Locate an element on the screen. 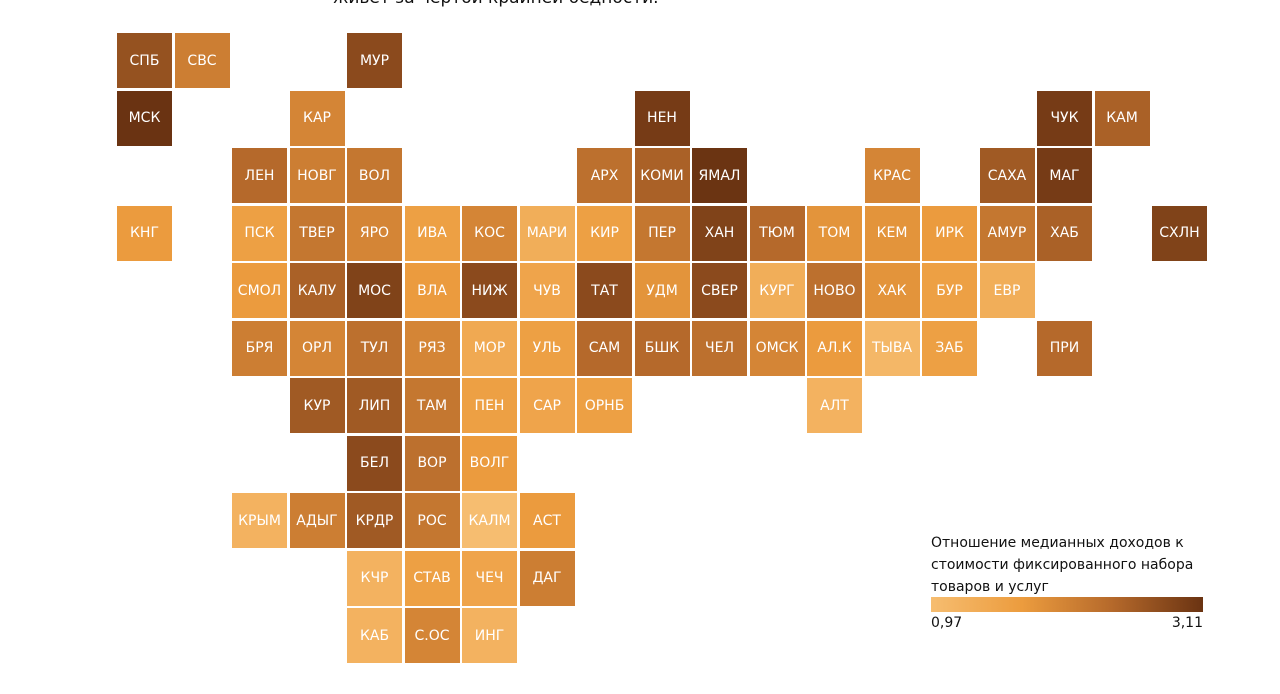 The height and width of the screenshot is (694, 1280). region-tile: БШК is located at coordinates (662, 348).